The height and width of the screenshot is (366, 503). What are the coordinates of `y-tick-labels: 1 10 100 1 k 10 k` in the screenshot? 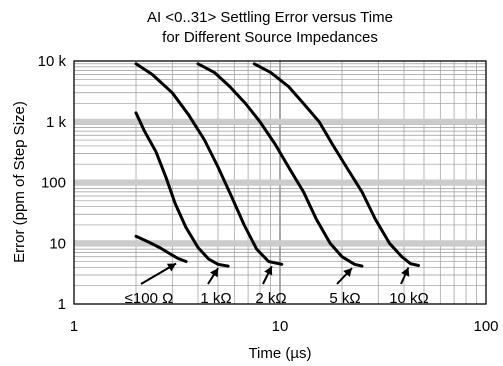 It's located at (52, 183).